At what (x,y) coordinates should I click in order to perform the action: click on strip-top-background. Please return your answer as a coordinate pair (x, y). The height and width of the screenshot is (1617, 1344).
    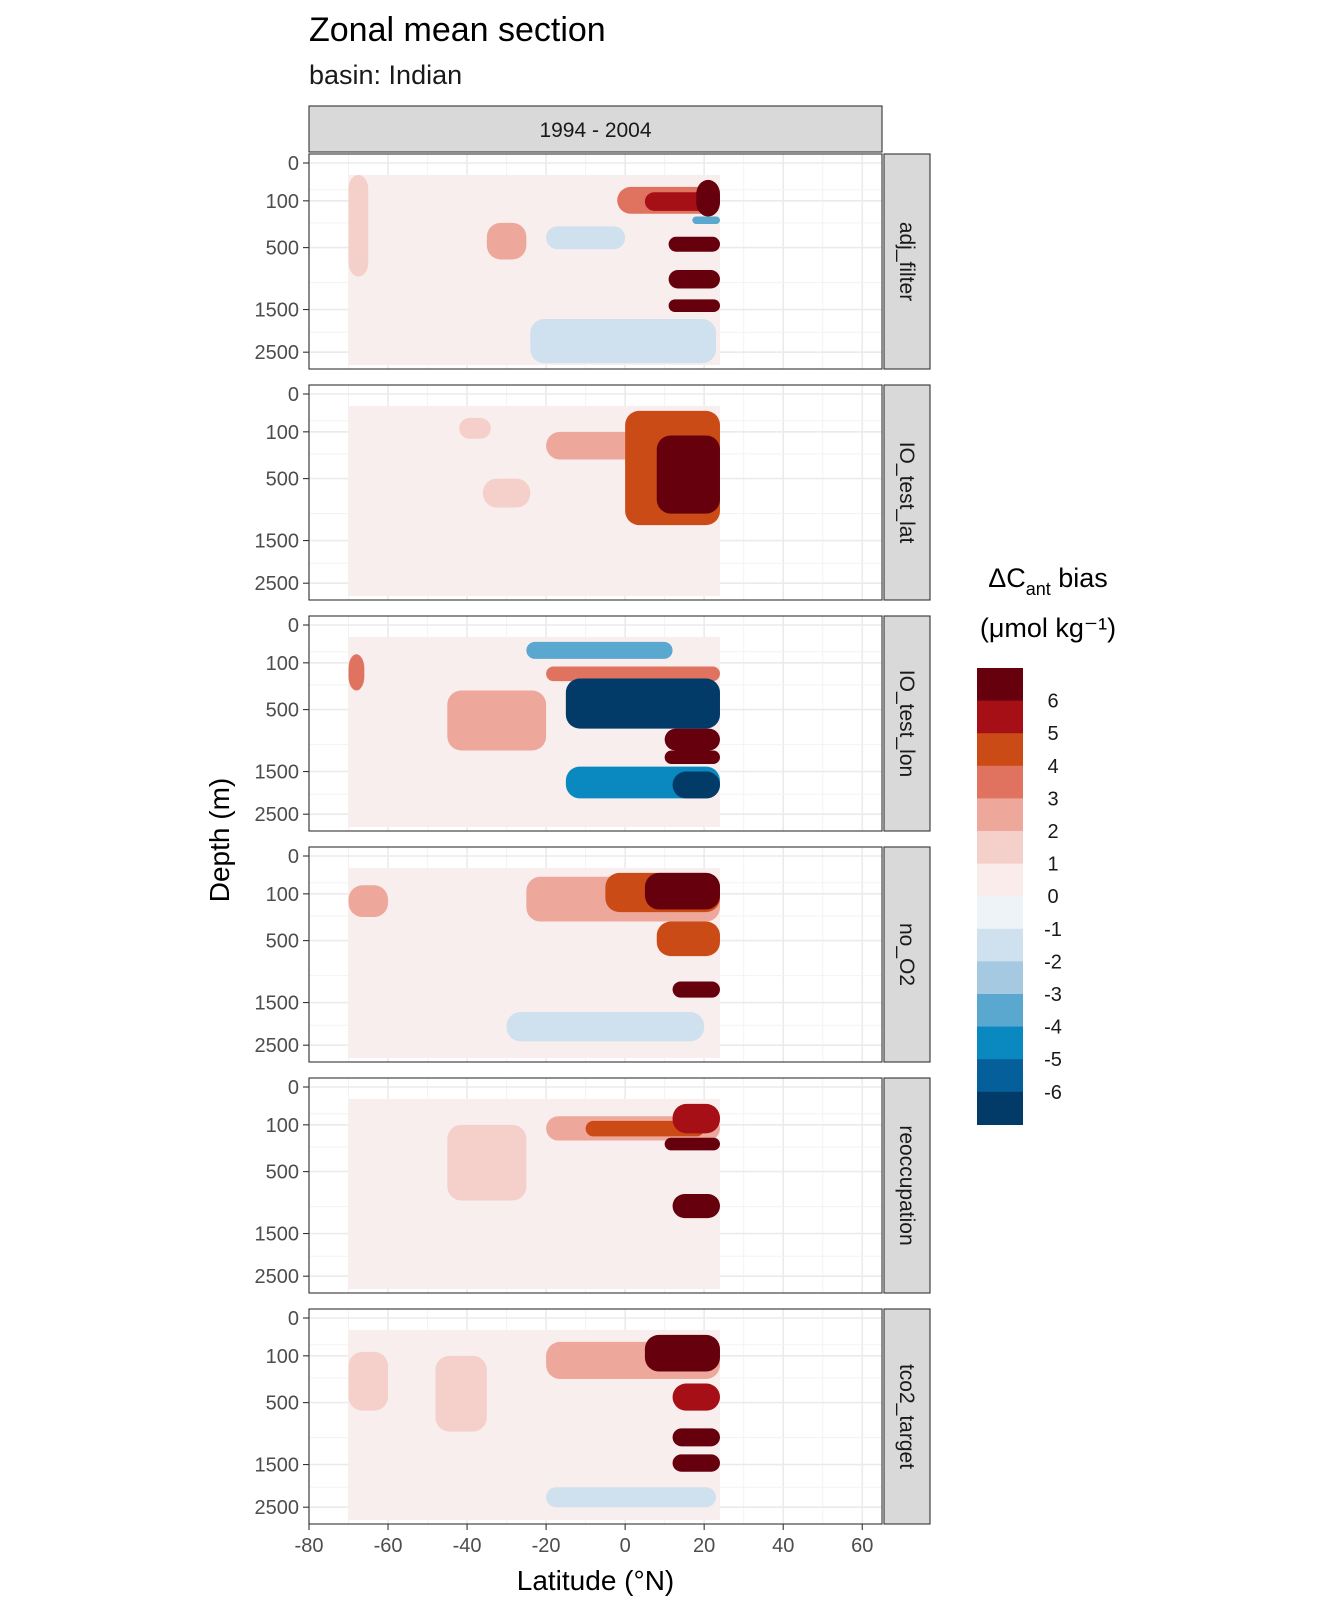
    Looking at the image, I should click on (595, 129).